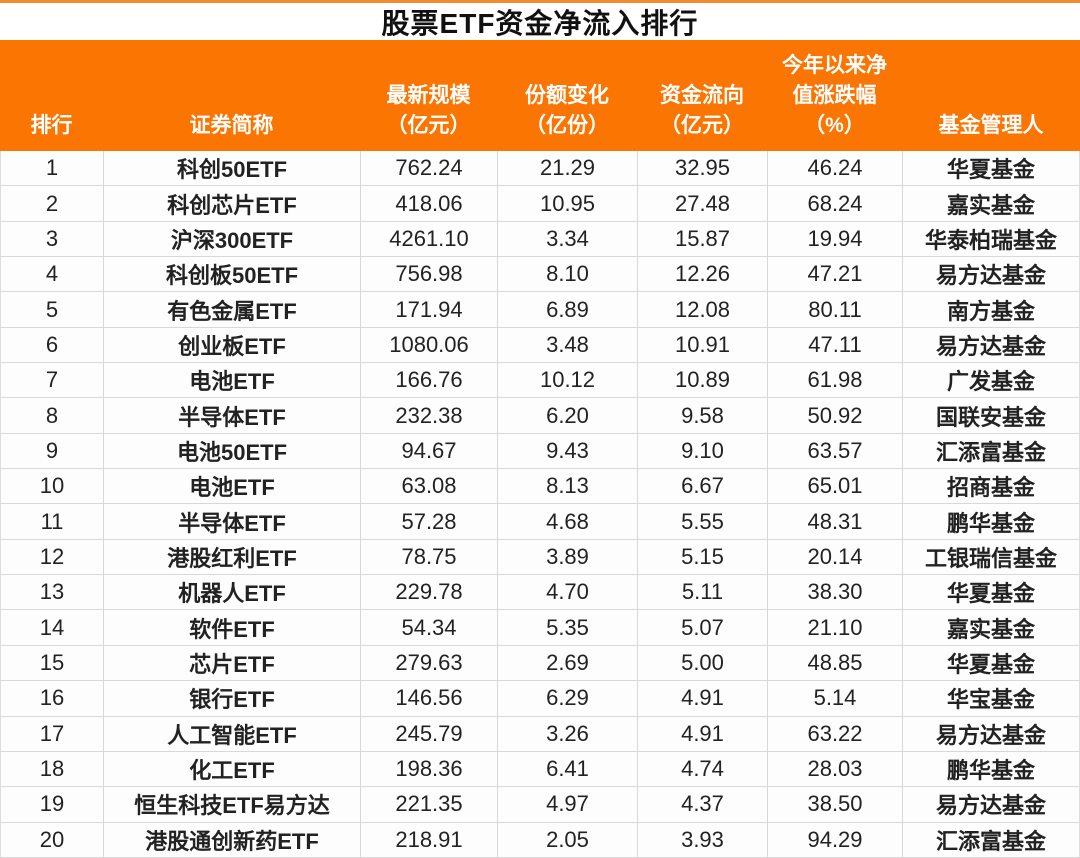 The height and width of the screenshot is (858, 1080). Describe the element at coordinates (429, 486) in the screenshot. I see `cell-scale: 63.08` at that location.